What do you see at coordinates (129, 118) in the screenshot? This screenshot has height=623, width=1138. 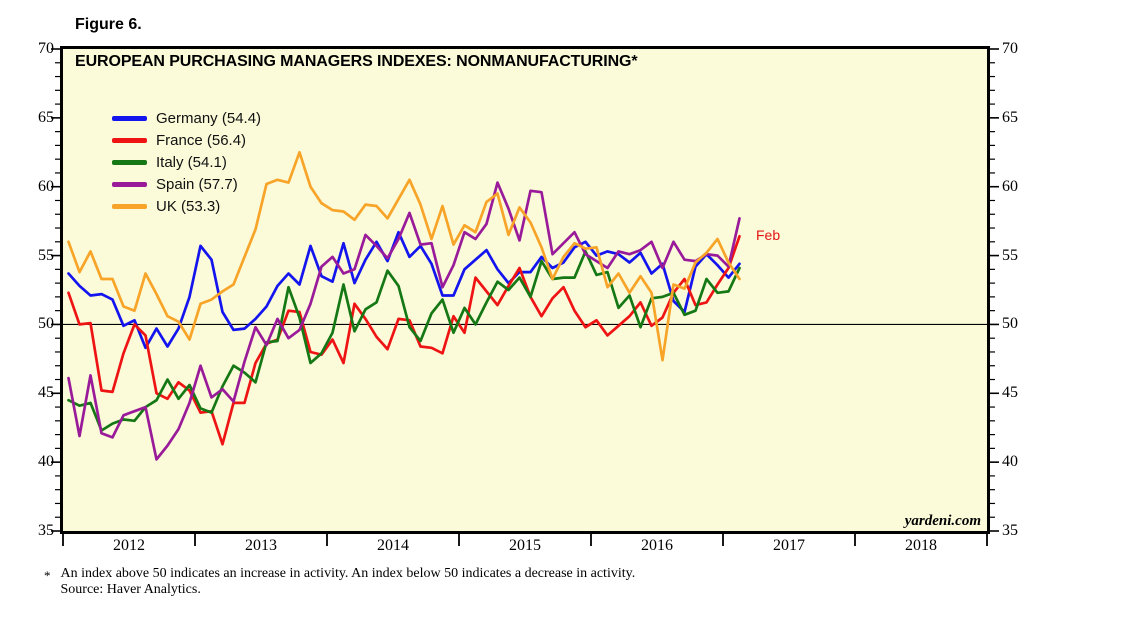 I see `germany-line-swatch` at bounding box center [129, 118].